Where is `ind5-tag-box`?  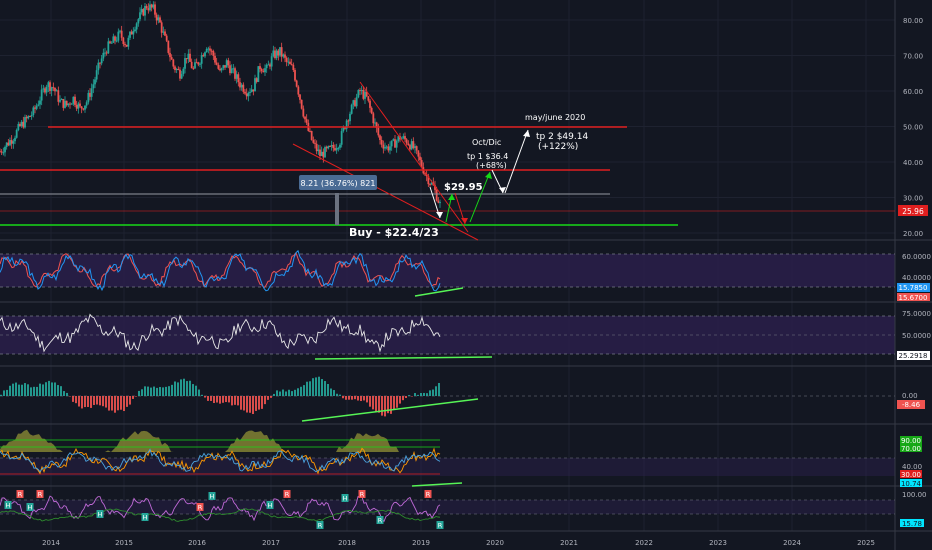 ind5-tag-box is located at coordinates (912, 523).